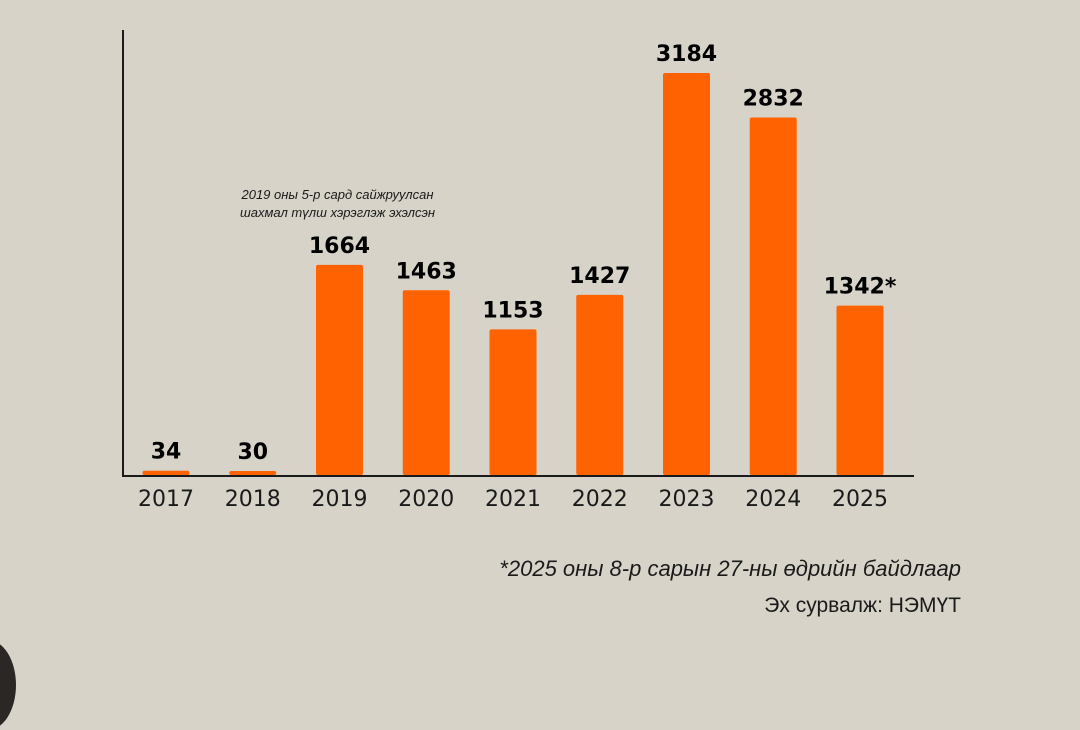  Describe the element at coordinates (773, 98) in the screenshot. I see `value-label-2024: 2832` at that location.